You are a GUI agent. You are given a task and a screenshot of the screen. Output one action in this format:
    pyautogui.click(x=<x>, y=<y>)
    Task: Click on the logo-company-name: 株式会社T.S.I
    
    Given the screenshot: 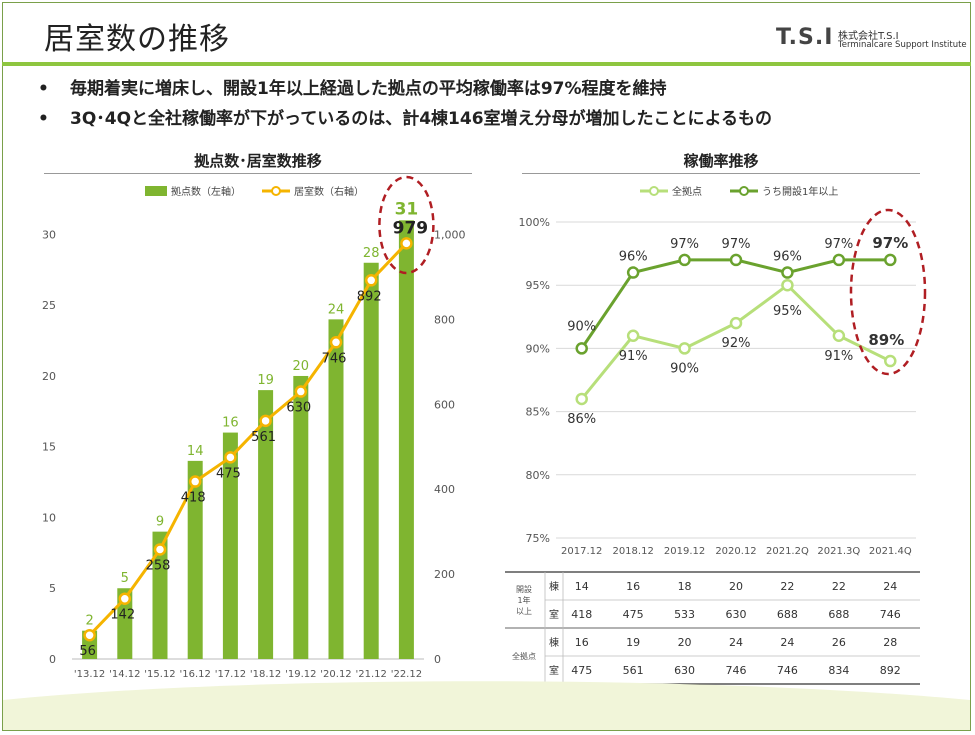 What is the action you would take?
    pyautogui.click(x=868, y=36)
    